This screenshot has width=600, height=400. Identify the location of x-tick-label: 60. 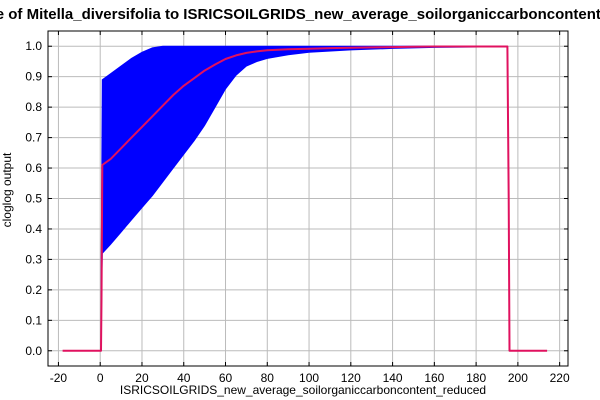
(226, 378).